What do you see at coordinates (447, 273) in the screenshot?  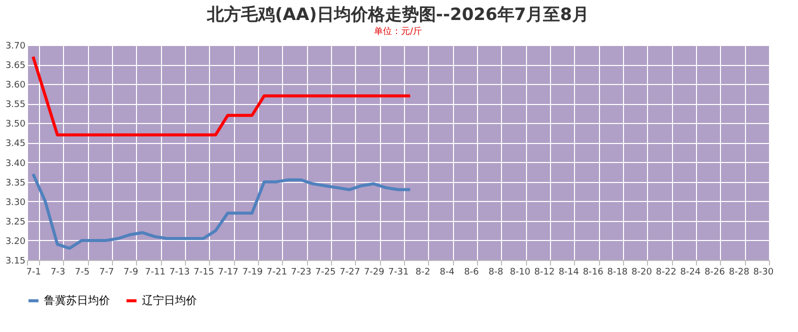 I see `x-tick-label: 8-4` at bounding box center [447, 273].